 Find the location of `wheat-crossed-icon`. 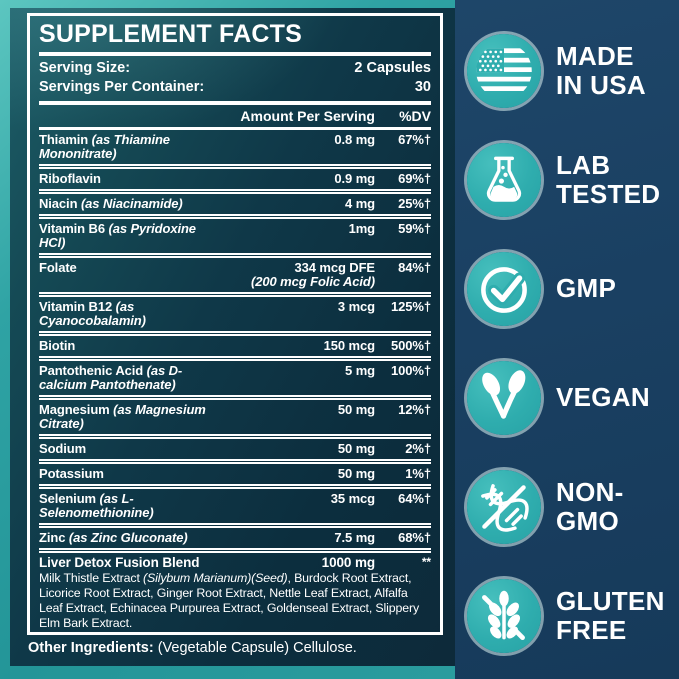

wheat-crossed-icon is located at coordinates (504, 616).